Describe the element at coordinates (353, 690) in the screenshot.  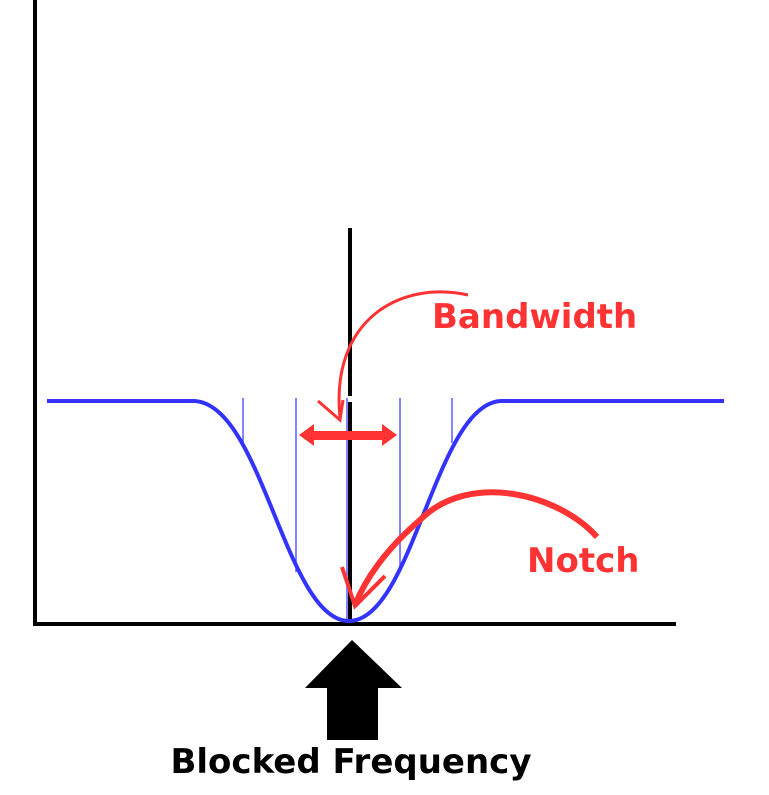
I see `blocked-frequency-arrow-icon` at that location.